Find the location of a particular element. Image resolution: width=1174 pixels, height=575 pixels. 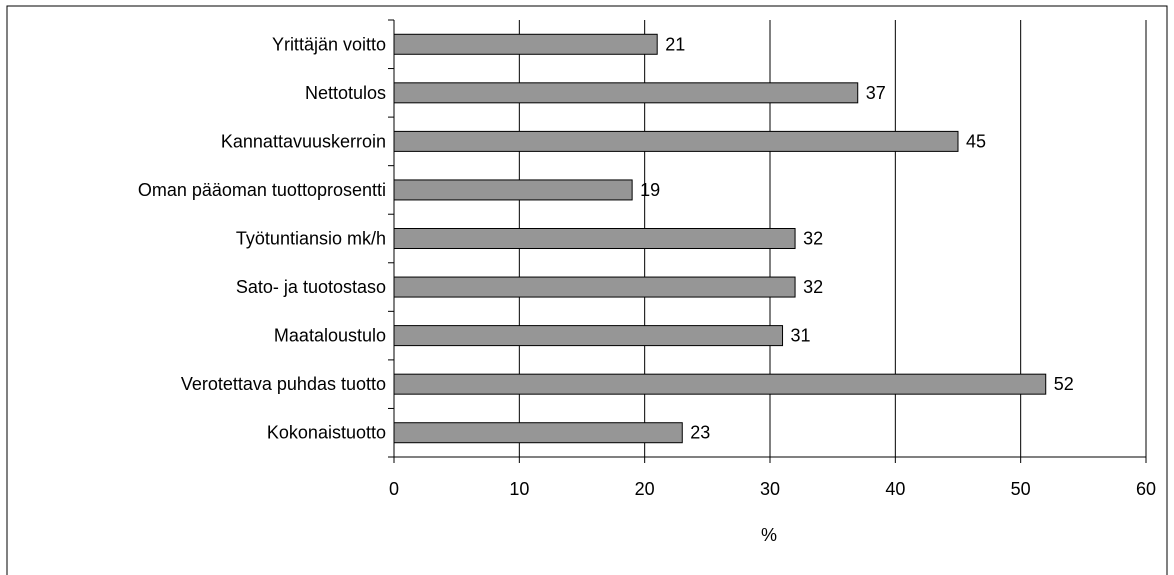

value-label: 23 is located at coordinates (700, 433).